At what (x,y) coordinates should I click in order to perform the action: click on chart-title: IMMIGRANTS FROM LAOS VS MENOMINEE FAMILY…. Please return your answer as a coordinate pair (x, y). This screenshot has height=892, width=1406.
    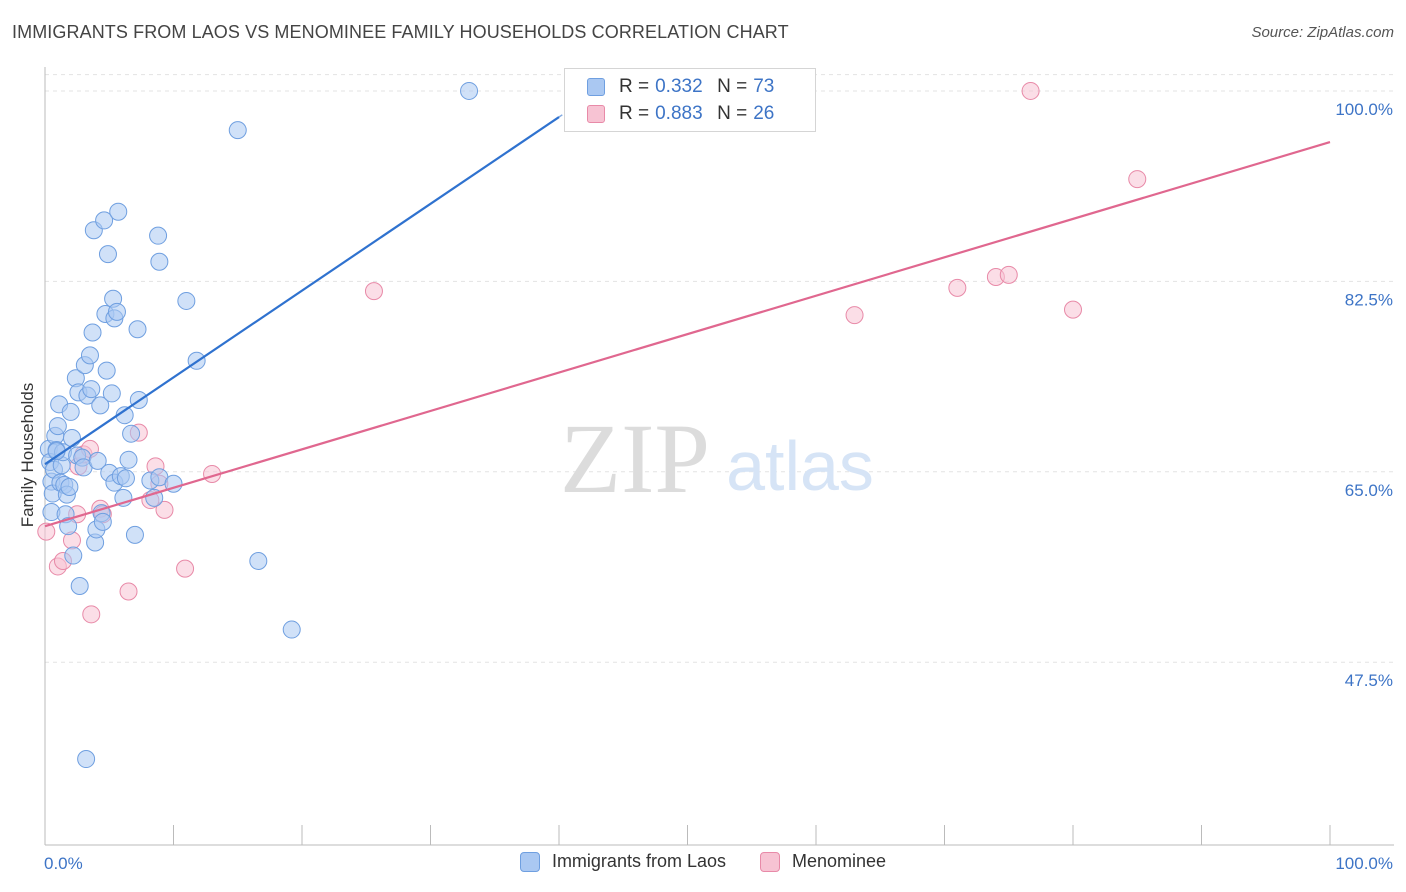
    Looking at the image, I should click on (400, 32).